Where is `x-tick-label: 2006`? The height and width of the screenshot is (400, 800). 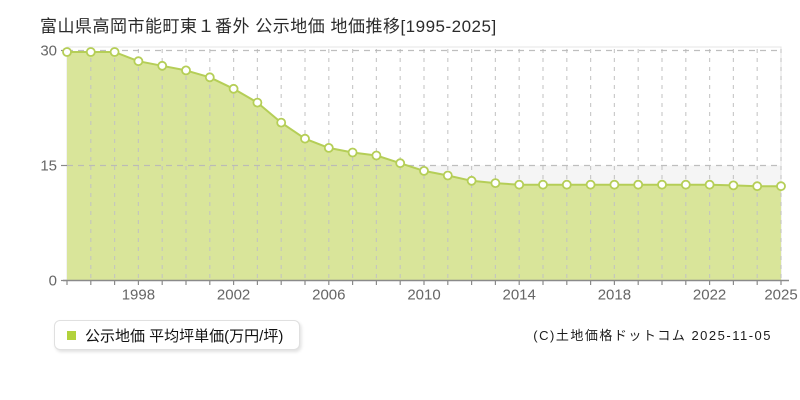
x-tick-label: 2006 is located at coordinates (328, 295).